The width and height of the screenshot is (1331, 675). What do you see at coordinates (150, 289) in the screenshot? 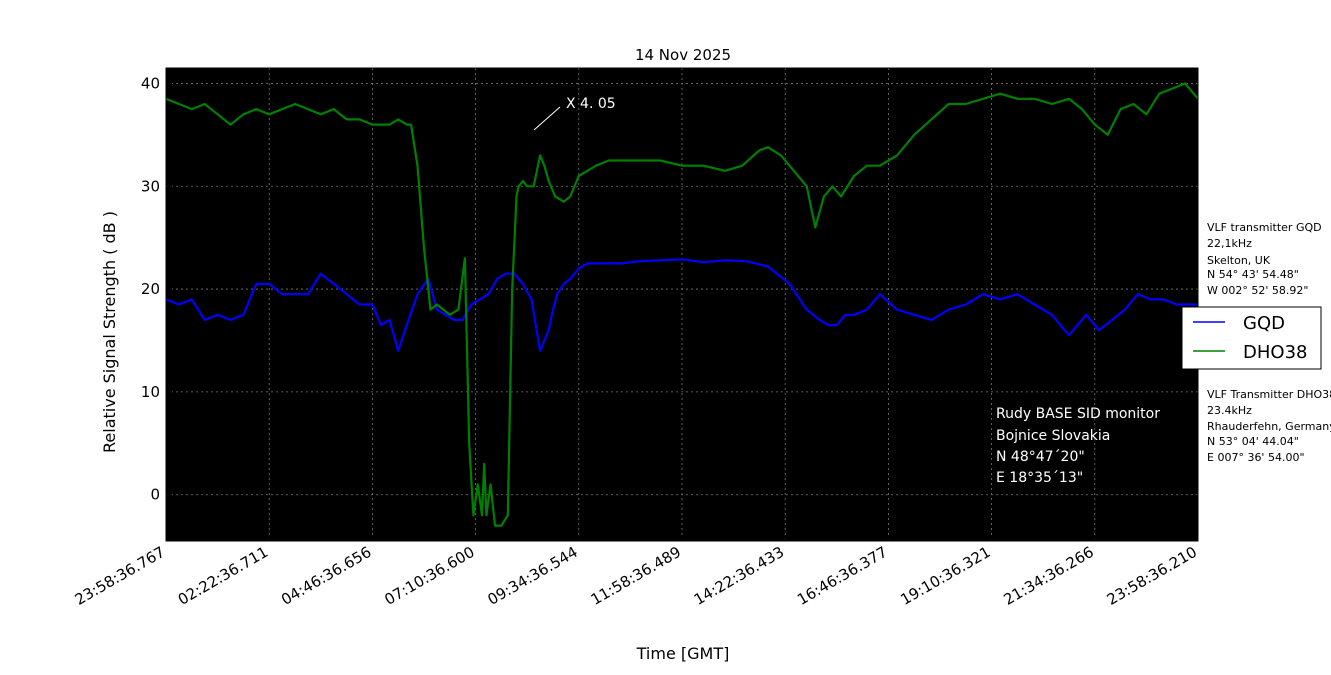
I see `y-tick-label: 20` at bounding box center [150, 289].